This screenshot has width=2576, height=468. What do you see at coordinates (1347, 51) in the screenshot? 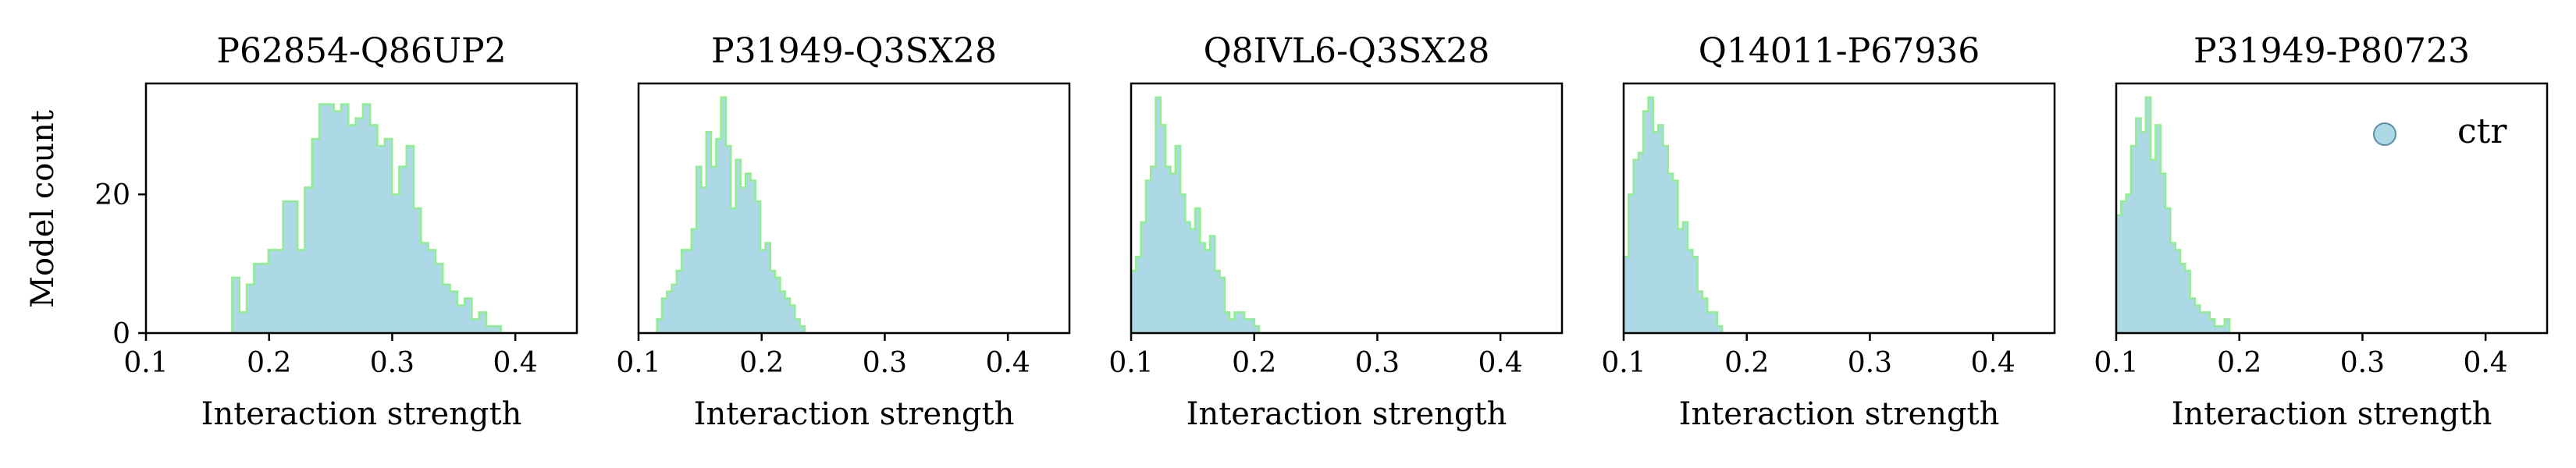
I see `panel-title: Q8IVL6-Q3SX28` at bounding box center [1347, 51].